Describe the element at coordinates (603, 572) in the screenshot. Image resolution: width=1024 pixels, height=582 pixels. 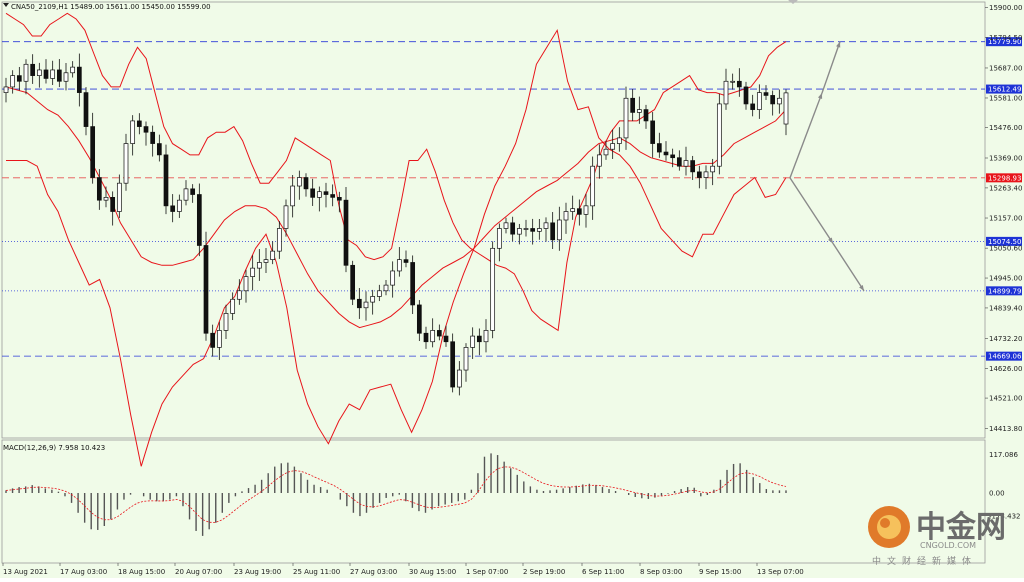
I see `time-tick-label: 6 Sep 11:00` at that location.